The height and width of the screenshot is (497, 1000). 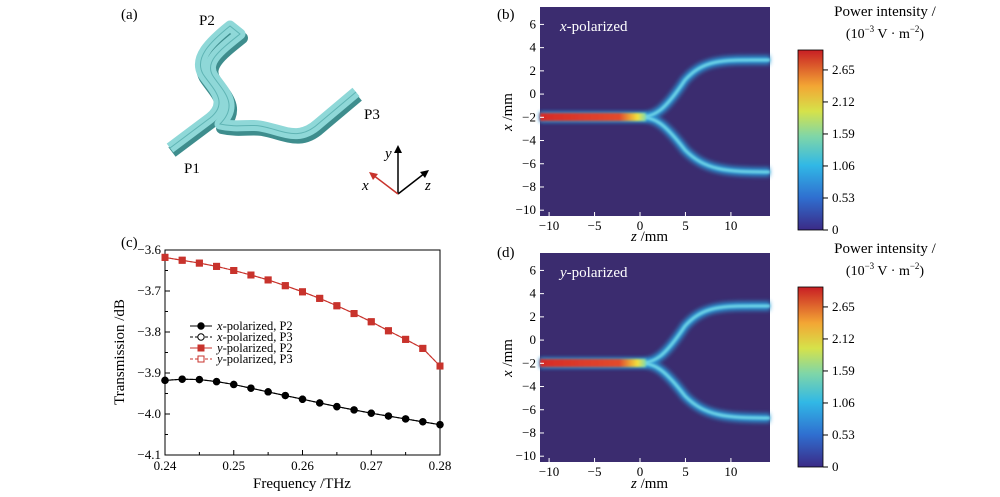 What do you see at coordinates (810, 377) in the screenshot?
I see `colorbar-d` at bounding box center [810, 377].